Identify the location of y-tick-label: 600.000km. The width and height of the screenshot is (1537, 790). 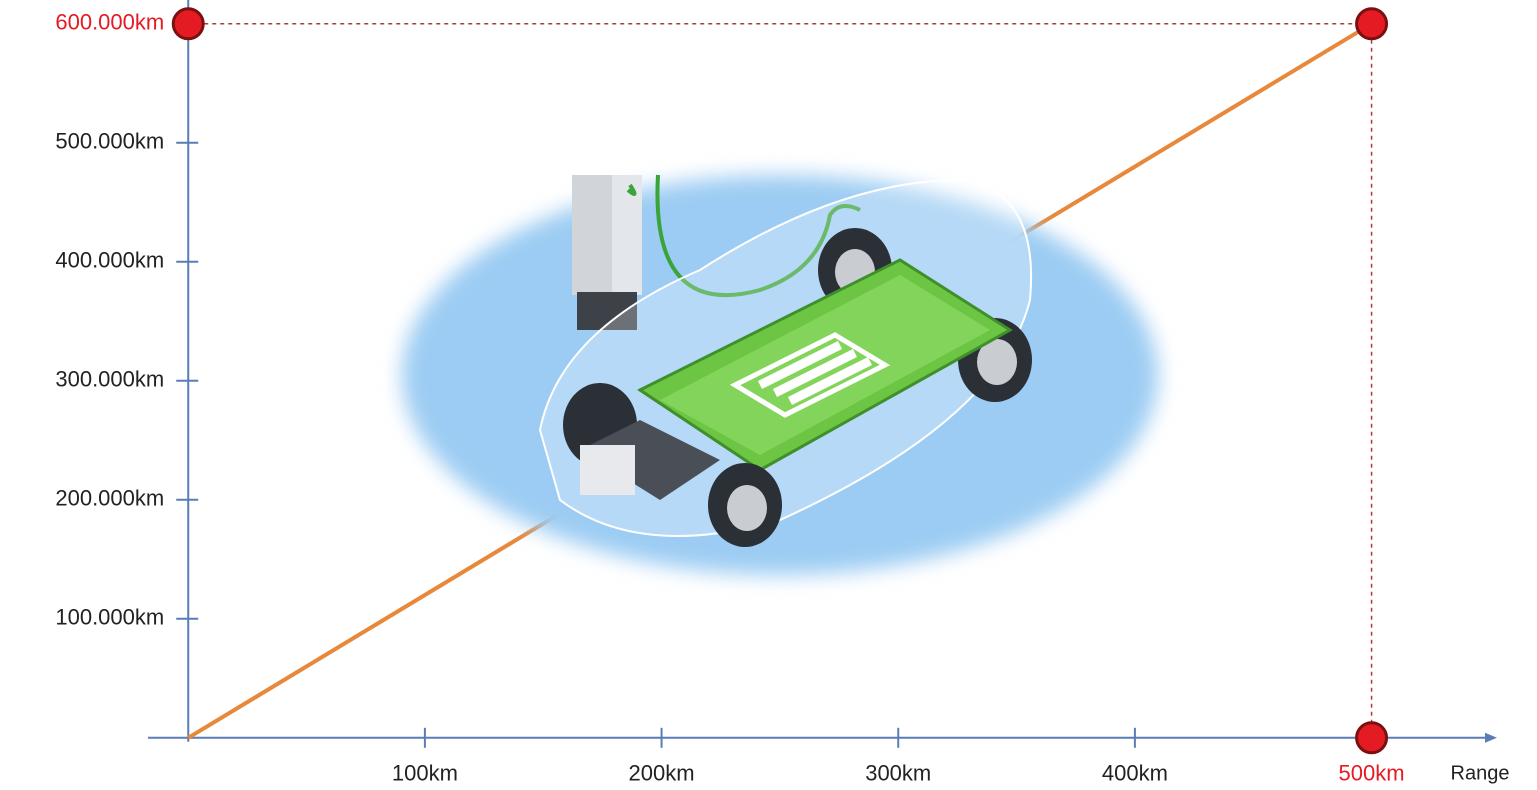
(109, 22).